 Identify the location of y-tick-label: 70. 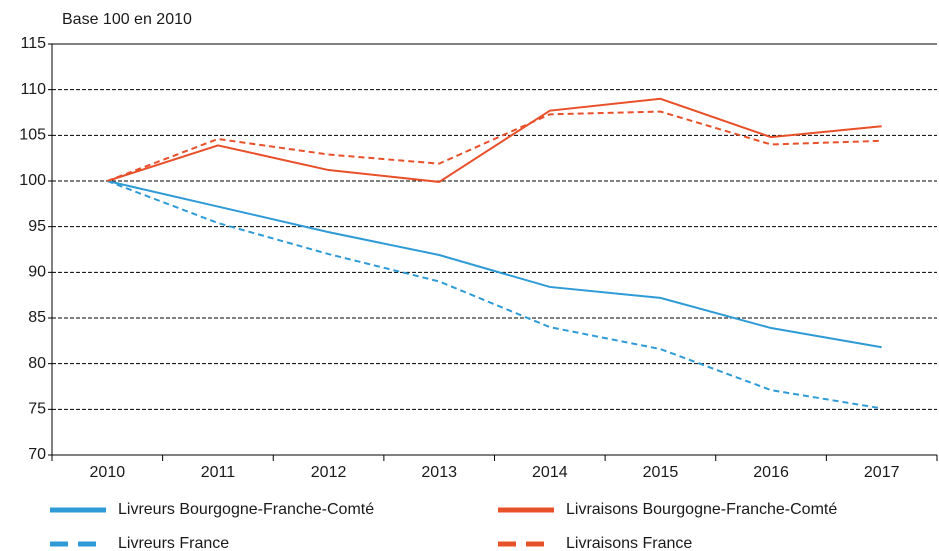
(37, 454).